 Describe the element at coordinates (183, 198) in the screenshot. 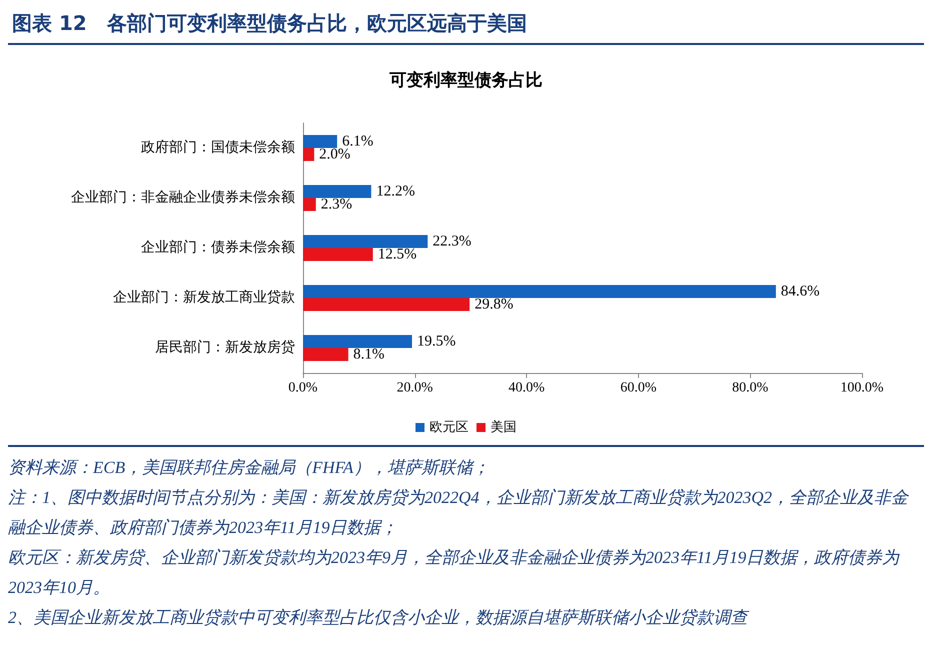

I see `y-tick-label: 企业部门：非金融企业债券未偿余额` at that location.